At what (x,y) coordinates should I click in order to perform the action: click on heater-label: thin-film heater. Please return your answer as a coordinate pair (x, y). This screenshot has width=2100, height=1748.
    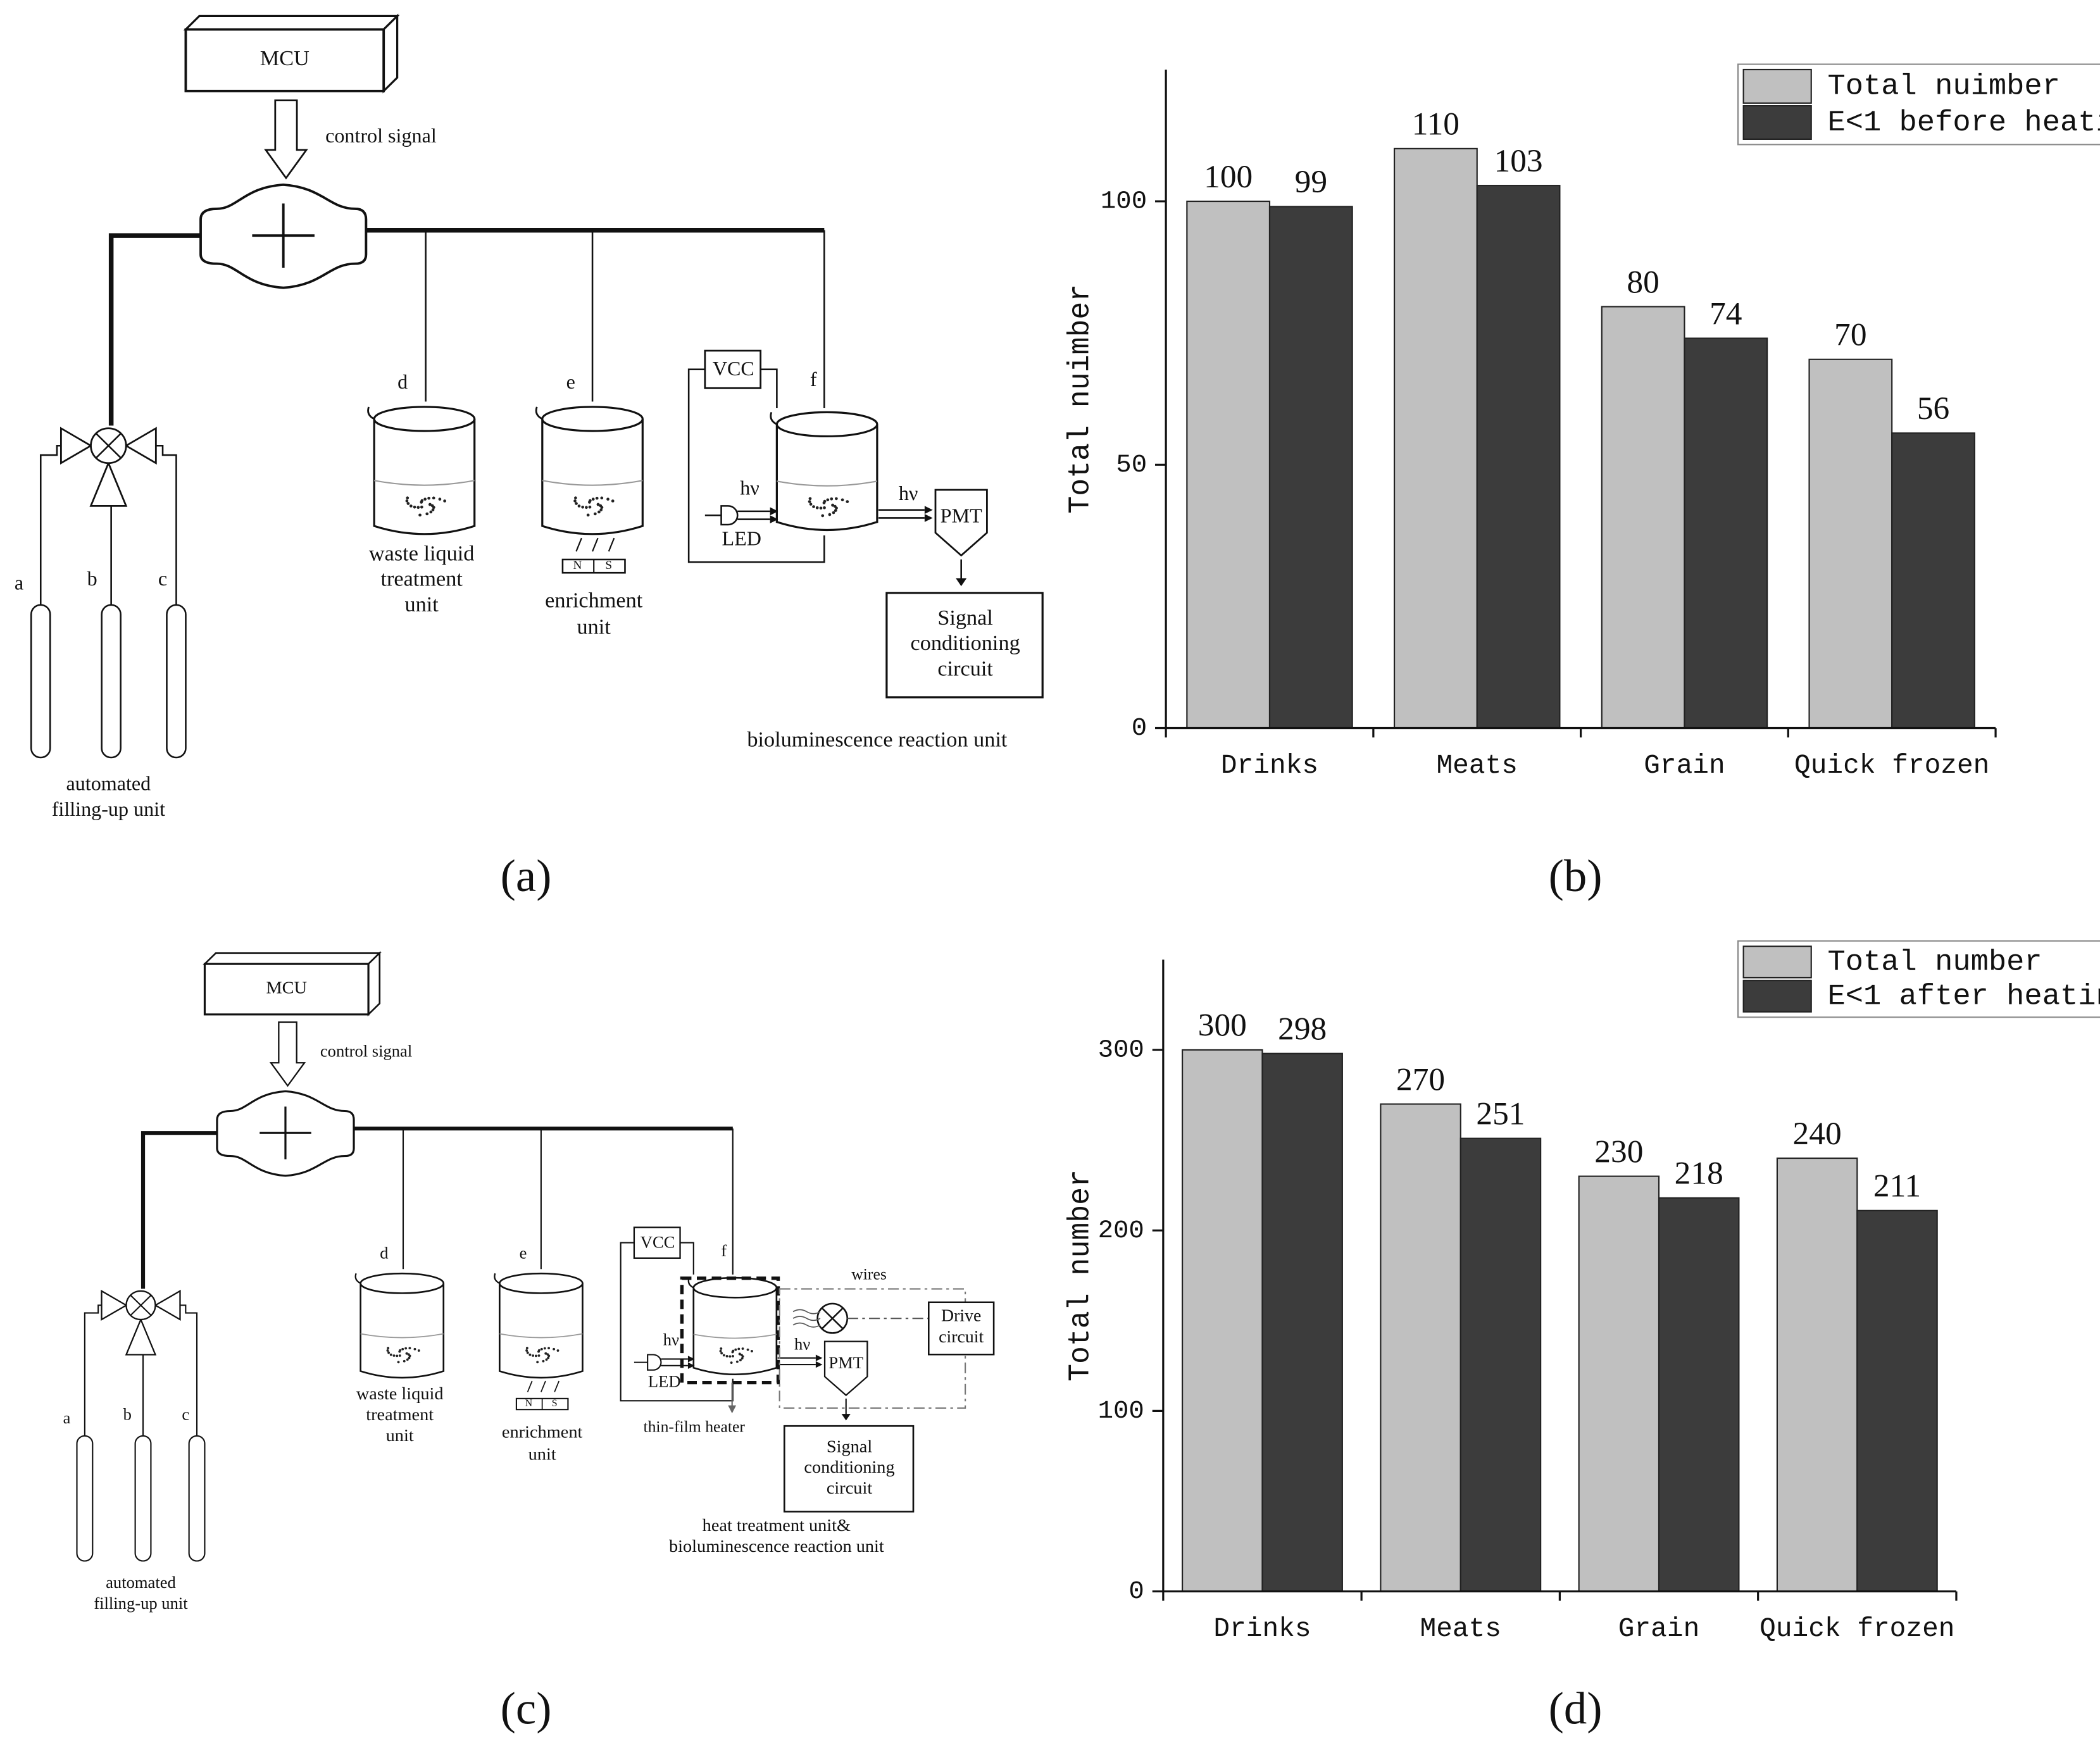
    Looking at the image, I should click on (694, 1427).